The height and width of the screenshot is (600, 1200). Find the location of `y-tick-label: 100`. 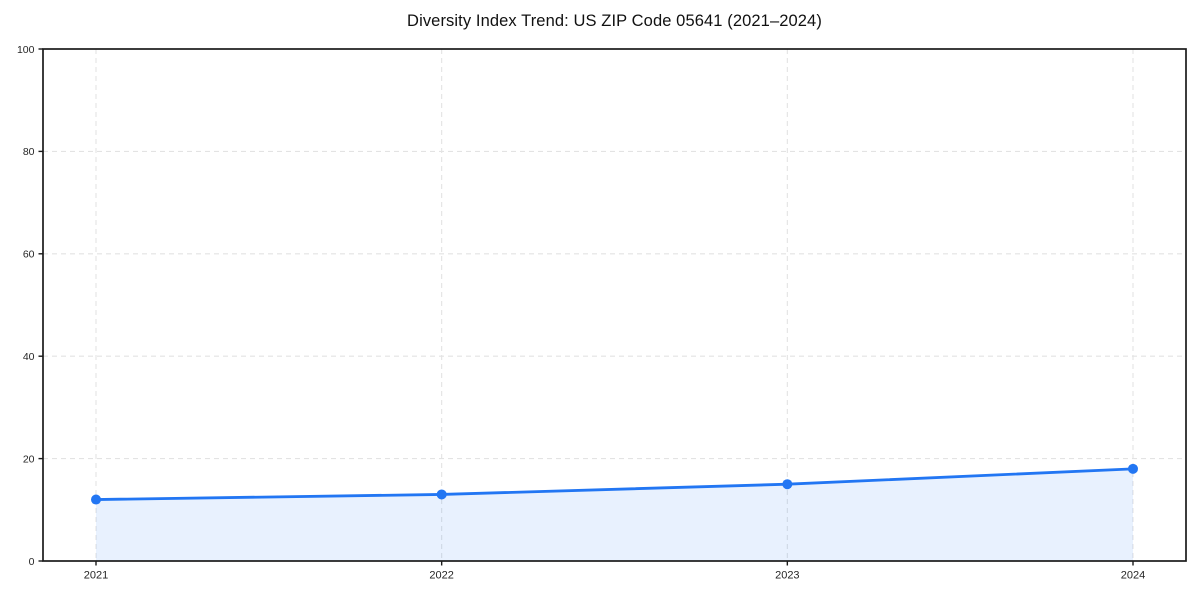

y-tick-label: 100 is located at coordinates (26, 50).